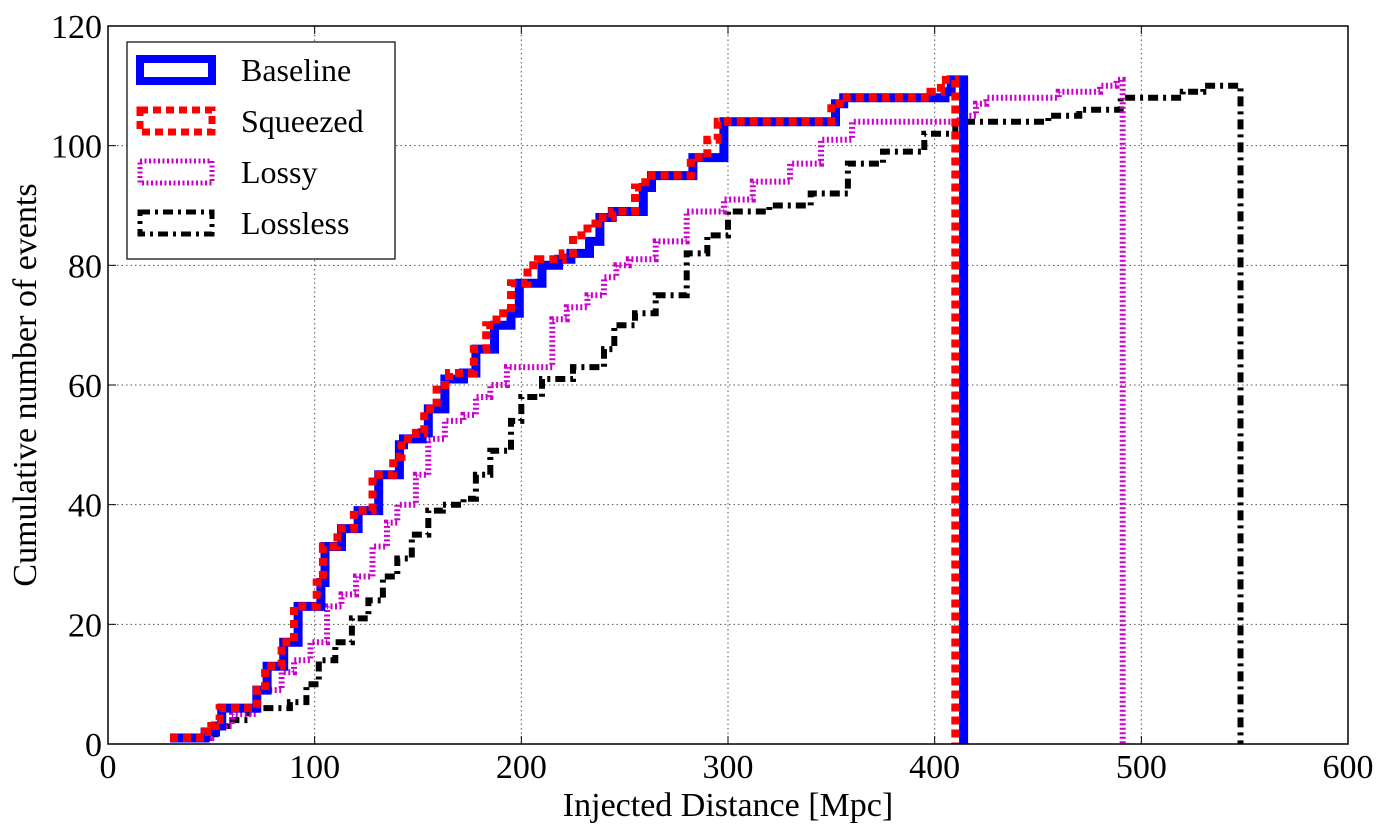 Image resolution: width=1385 pixels, height=832 pixels. Describe the element at coordinates (85, 266) in the screenshot. I see `y-tick-label: 80` at that location.